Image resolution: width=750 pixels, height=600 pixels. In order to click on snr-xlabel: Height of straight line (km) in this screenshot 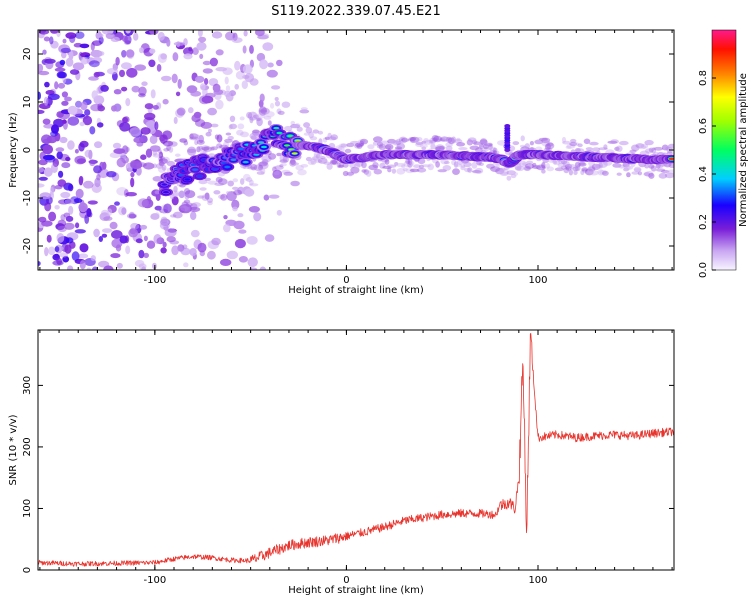, I will do `click(356, 590)`.